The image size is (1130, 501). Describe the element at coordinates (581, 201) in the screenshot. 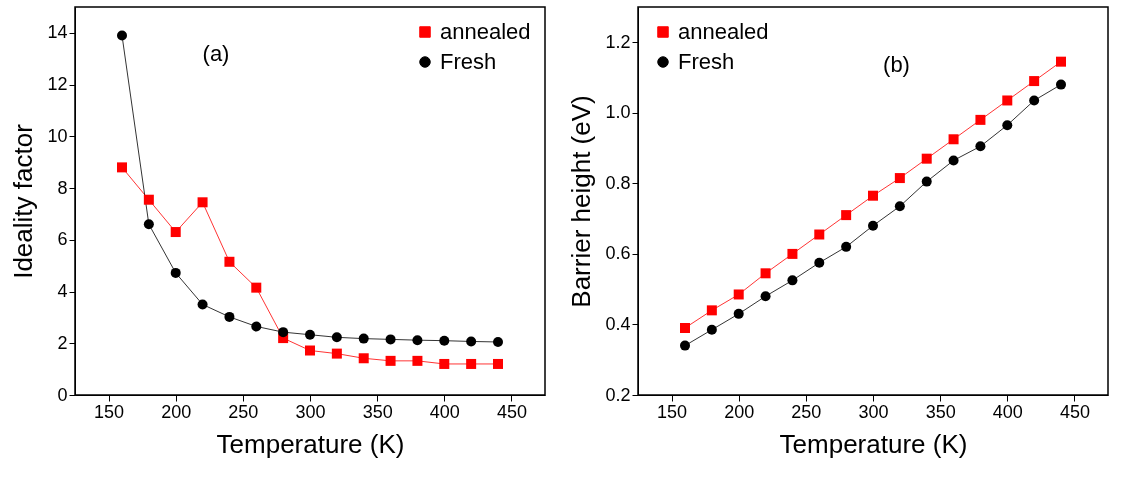

I see `y-axis-title: Barrier height (eV)` at that location.